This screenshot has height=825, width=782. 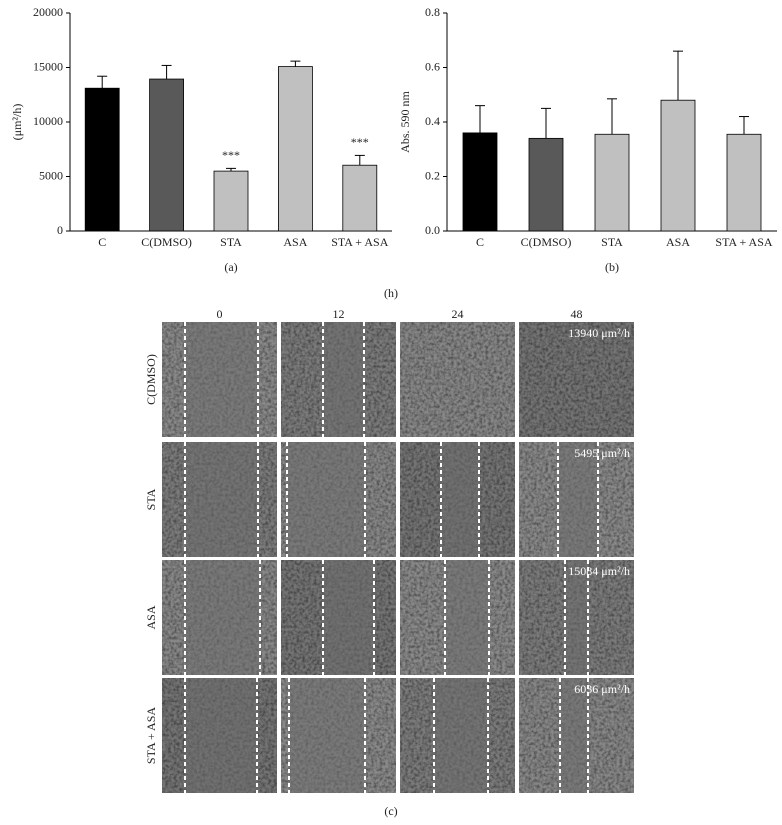 I want to click on y-axis-label: Abs. 590 nm, so click(x=405, y=122).